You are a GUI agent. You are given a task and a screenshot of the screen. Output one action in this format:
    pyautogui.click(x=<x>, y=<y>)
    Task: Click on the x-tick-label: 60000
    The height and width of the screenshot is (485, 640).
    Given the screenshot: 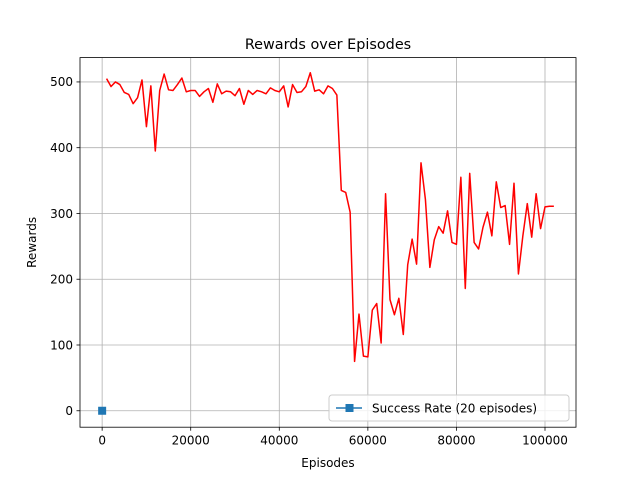 What is the action you would take?
    pyautogui.click(x=368, y=441)
    